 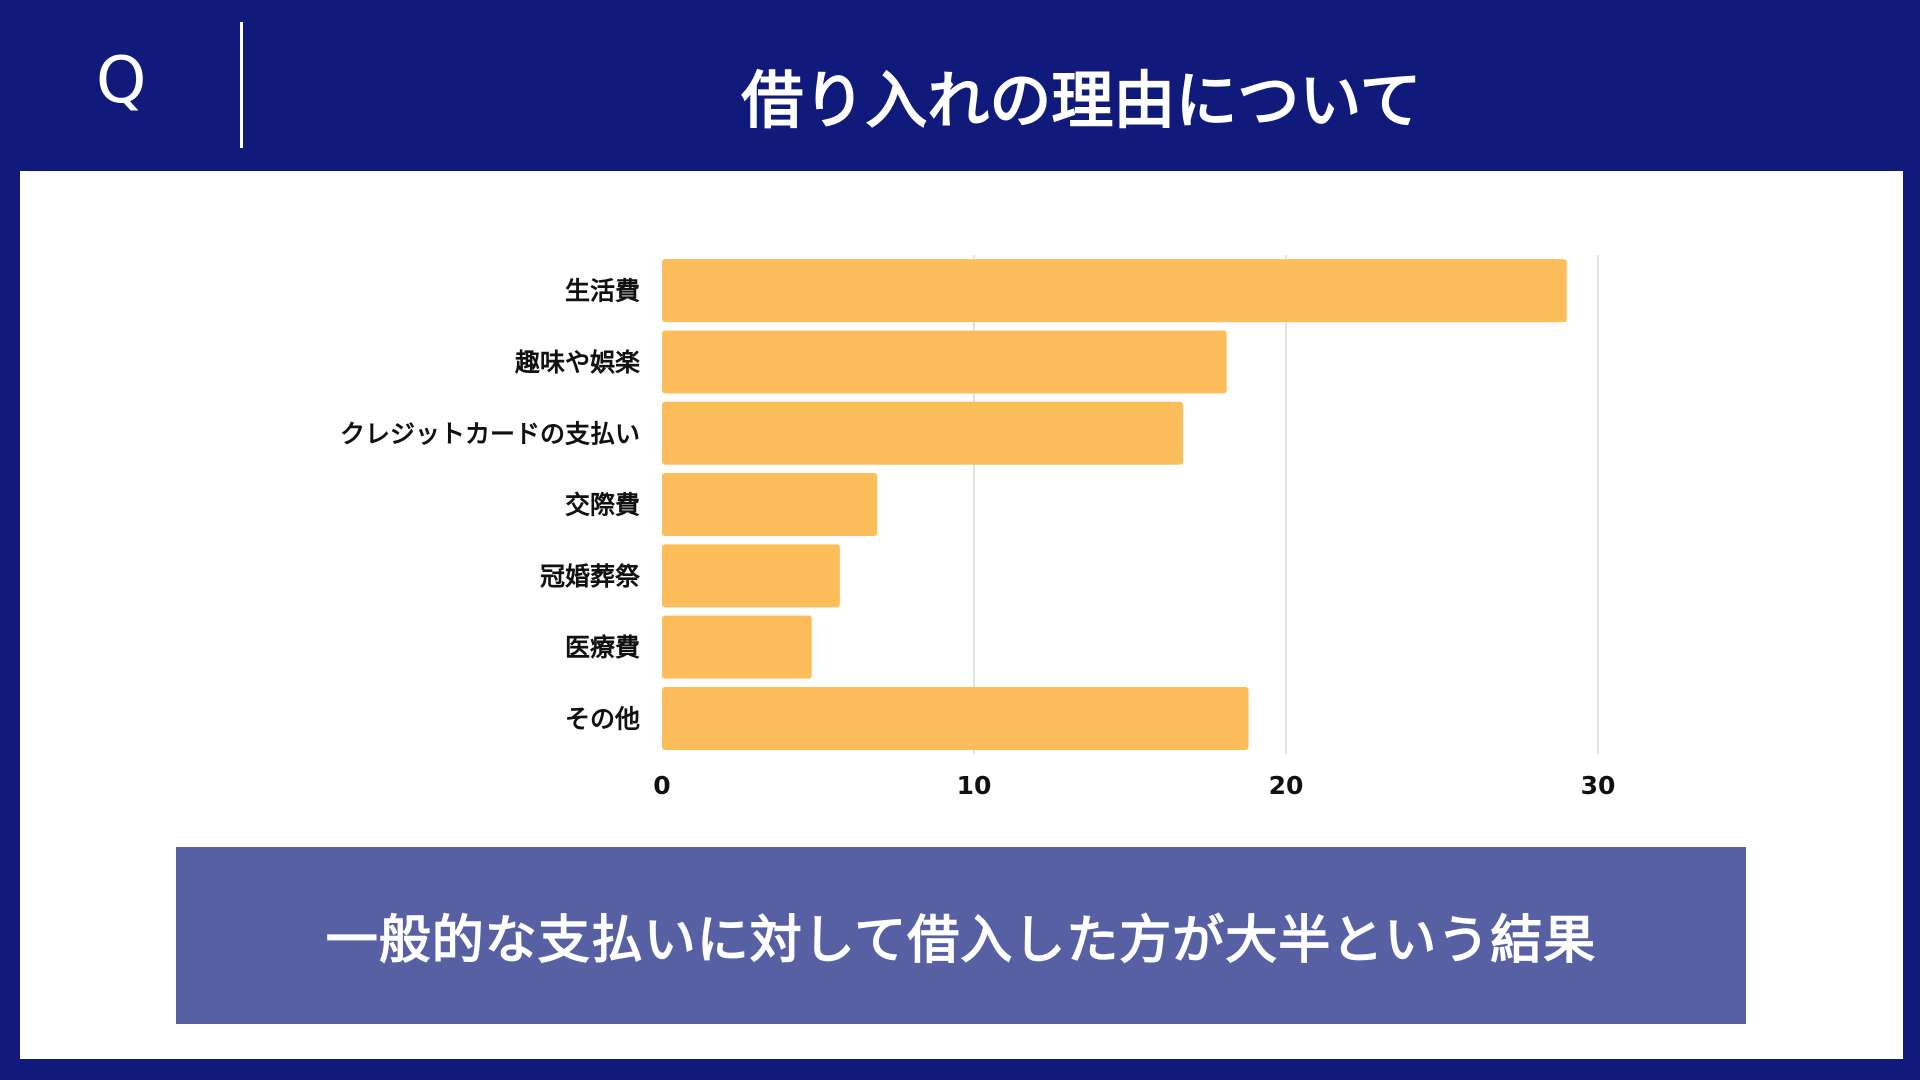 What do you see at coordinates (1081, 100) in the screenshot?
I see `page-title: 借り入れの理由について` at bounding box center [1081, 100].